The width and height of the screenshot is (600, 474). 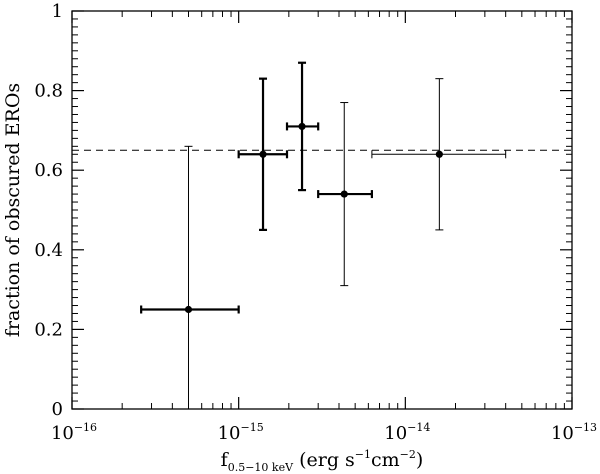 What do you see at coordinates (13, 210) in the screenshot?
I see `y-axis-label: fraction of obscured EROs` at bounding box center [13, 210].